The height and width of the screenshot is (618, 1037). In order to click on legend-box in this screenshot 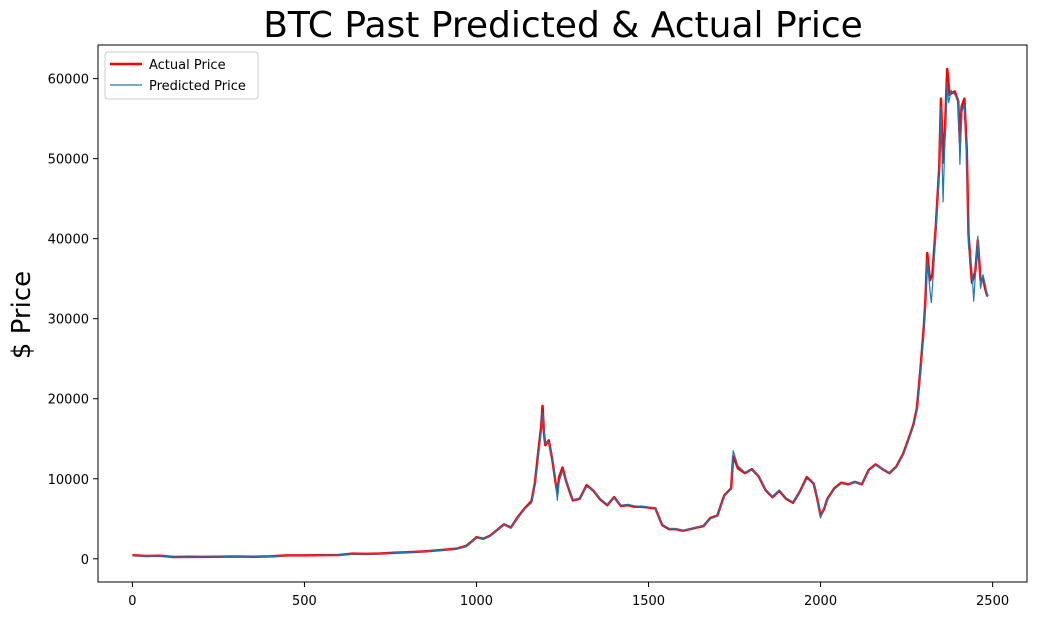, I will do `click(181, 75)`.